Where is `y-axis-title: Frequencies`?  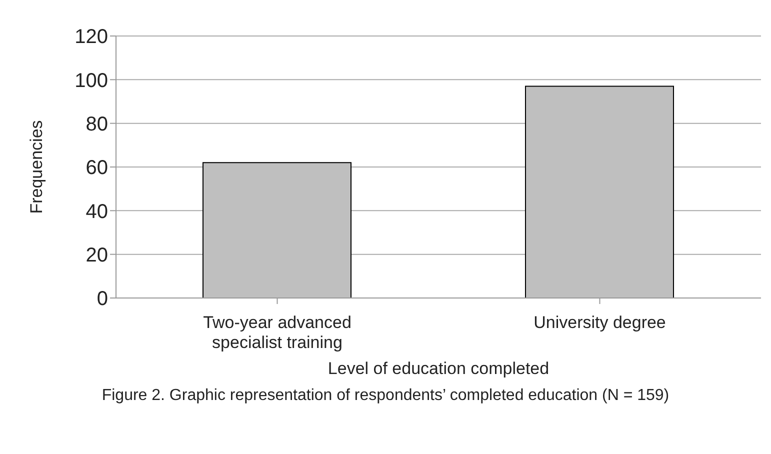
y-axis-title: Frequencies is located at coordinates (36, 167).